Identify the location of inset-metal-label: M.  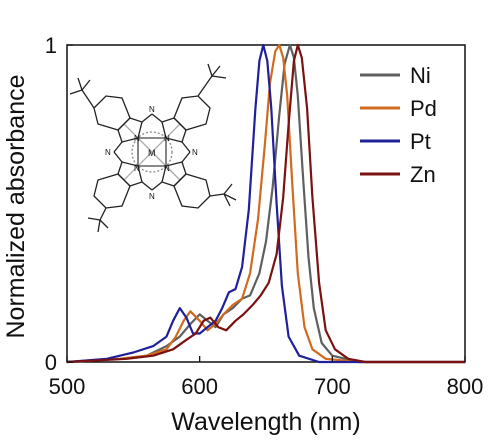
(152, 153).